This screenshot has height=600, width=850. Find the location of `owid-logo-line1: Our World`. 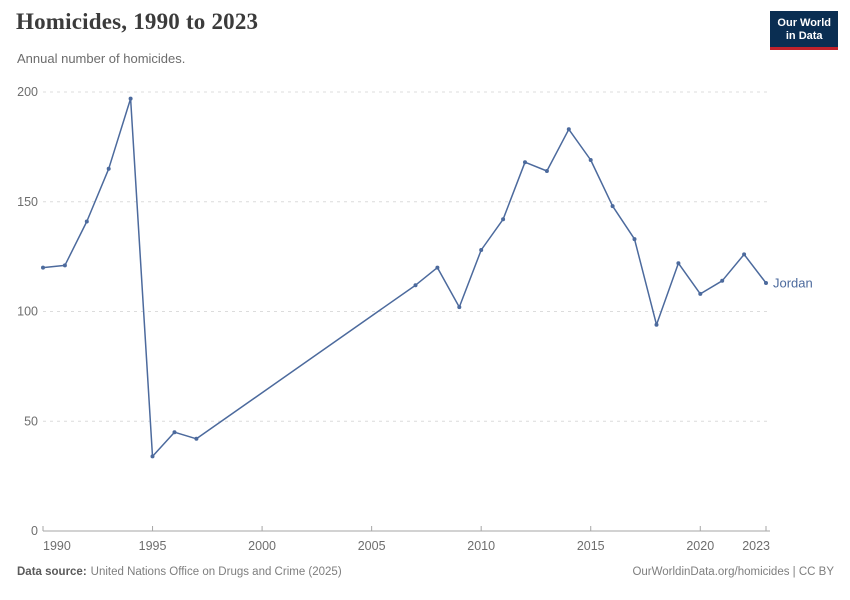

owid-logo-line1: Our World is located at coordinates (804, 23).